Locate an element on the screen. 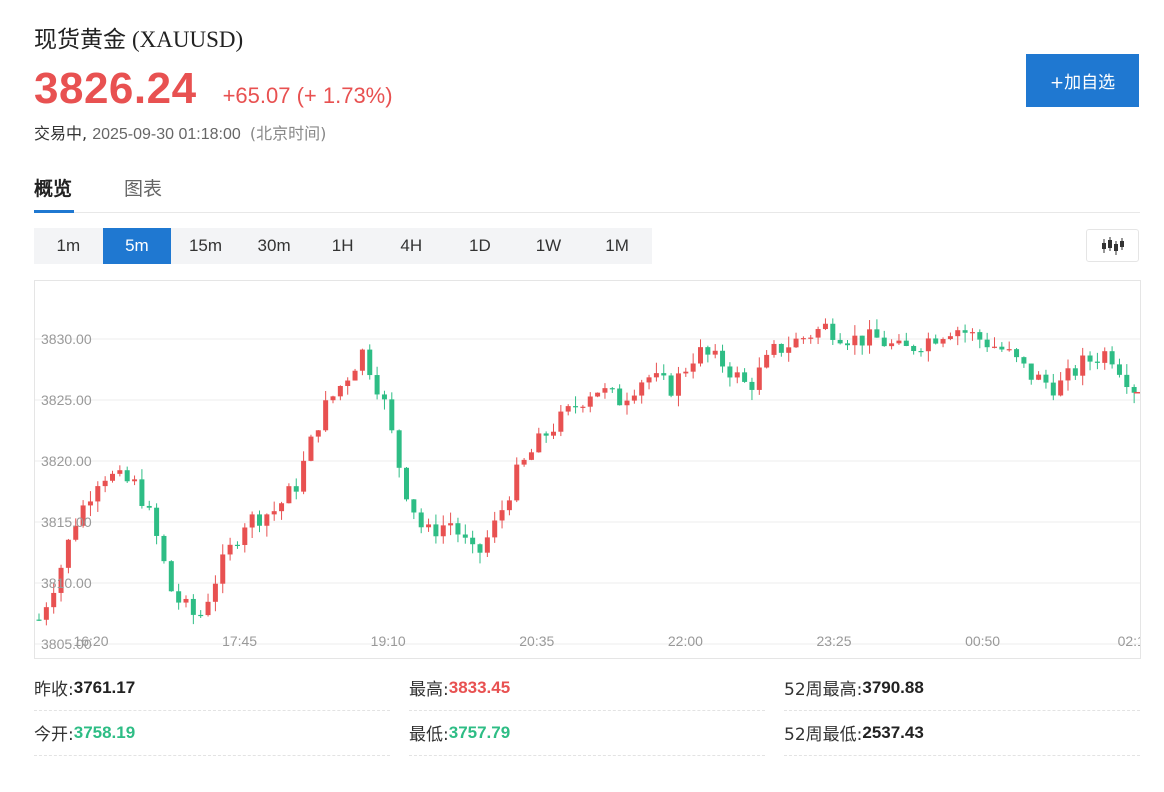 The width and height of the screenshot is (1164, 792). x-tick-label: 19:10 is located at coordinates (388, 641).